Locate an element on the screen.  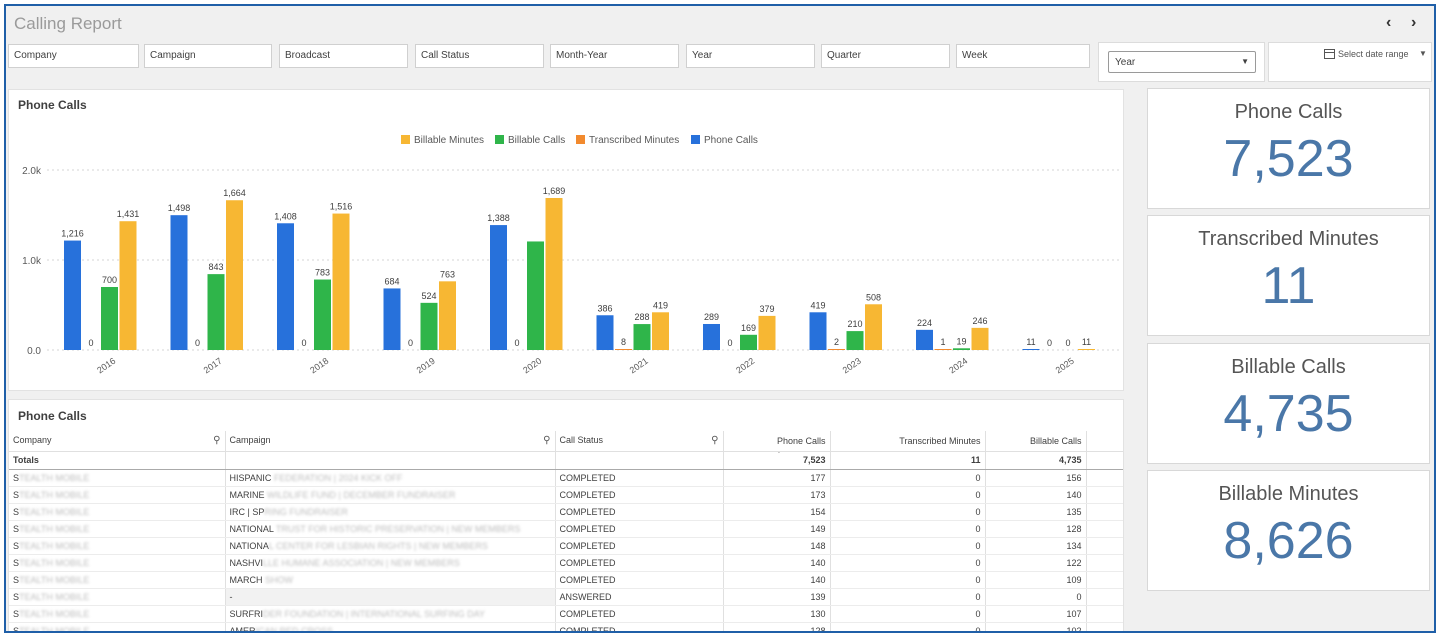
col-header-call-status: Call Status ⚲ is located at coordinates (639, 441).